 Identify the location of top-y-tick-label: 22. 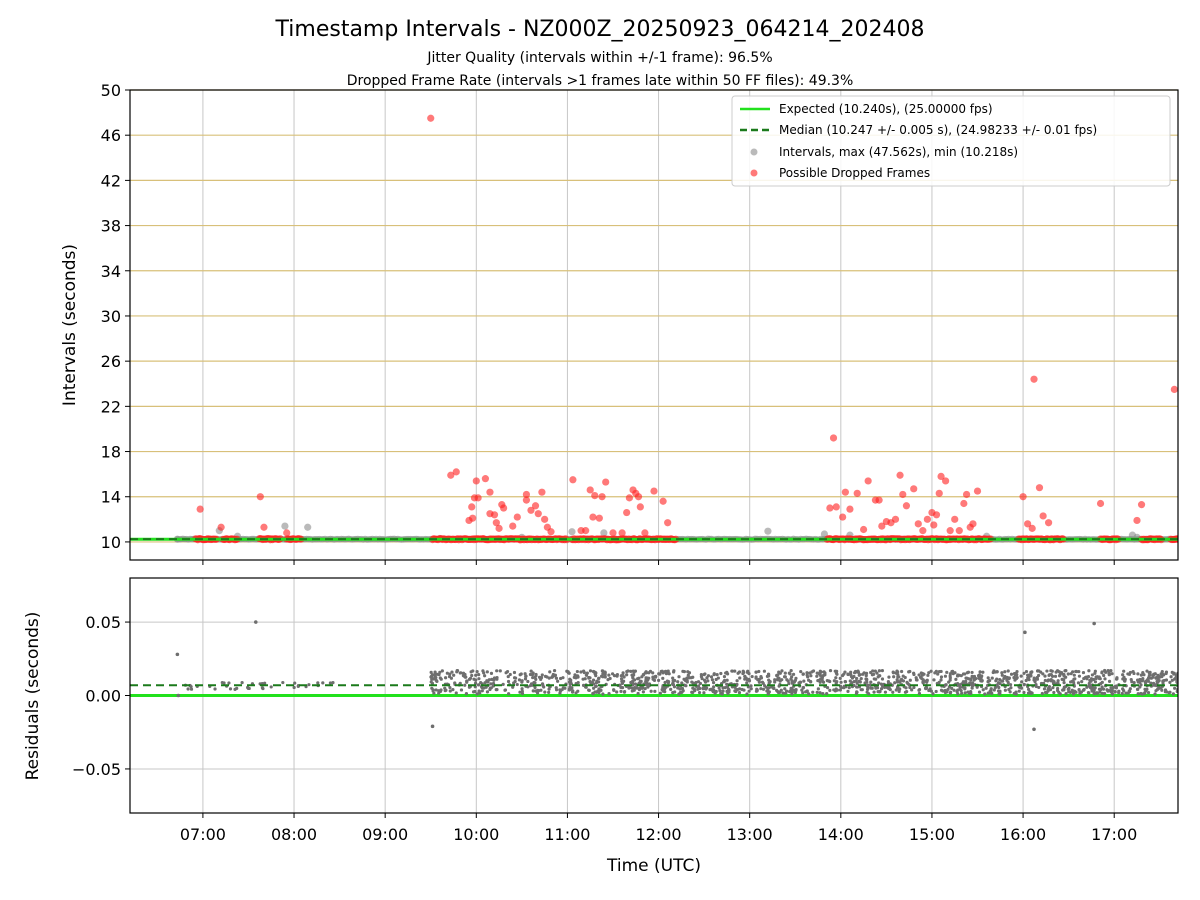
(111, 406).